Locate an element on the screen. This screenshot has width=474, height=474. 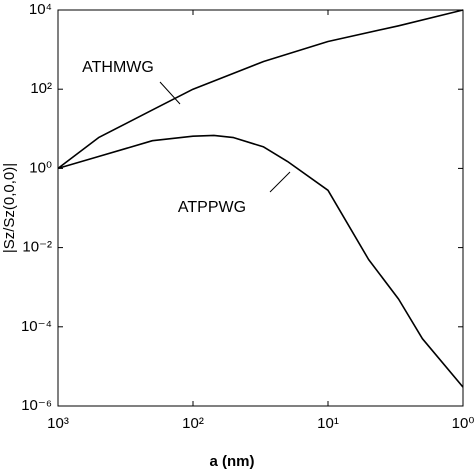
y-tick-label: 10⁻⁶ is located at coordinates (36, 405).